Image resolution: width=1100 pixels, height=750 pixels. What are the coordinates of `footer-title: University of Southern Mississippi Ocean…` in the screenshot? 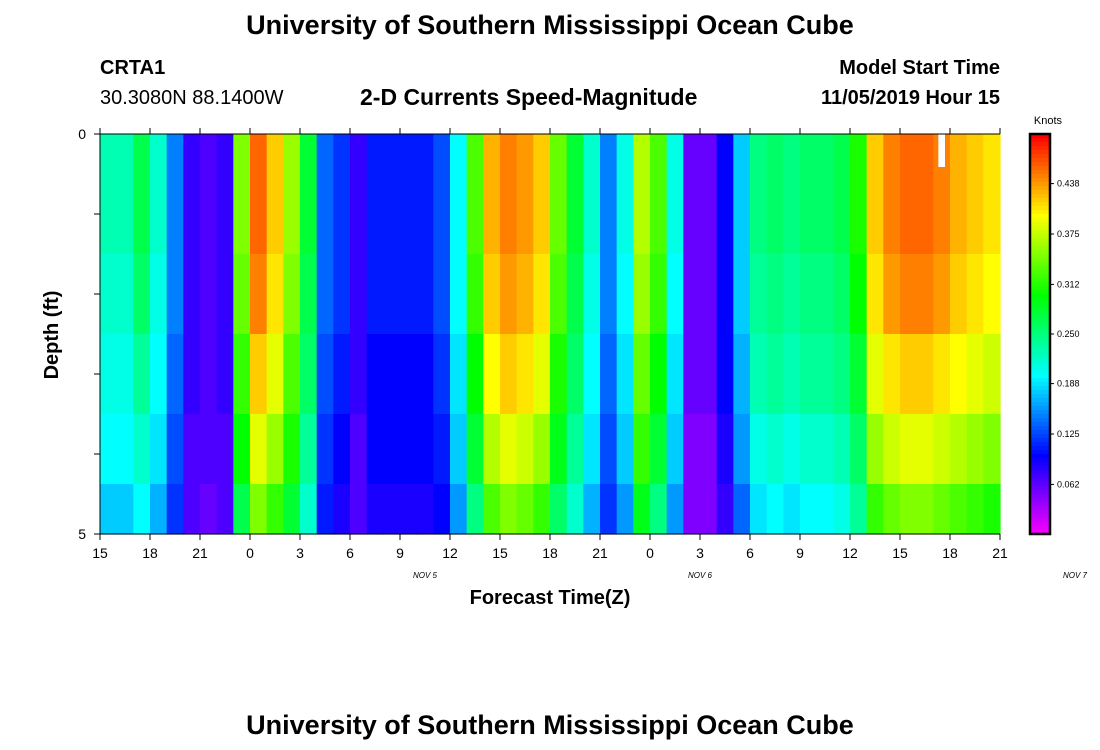 It's located at (550, 725).